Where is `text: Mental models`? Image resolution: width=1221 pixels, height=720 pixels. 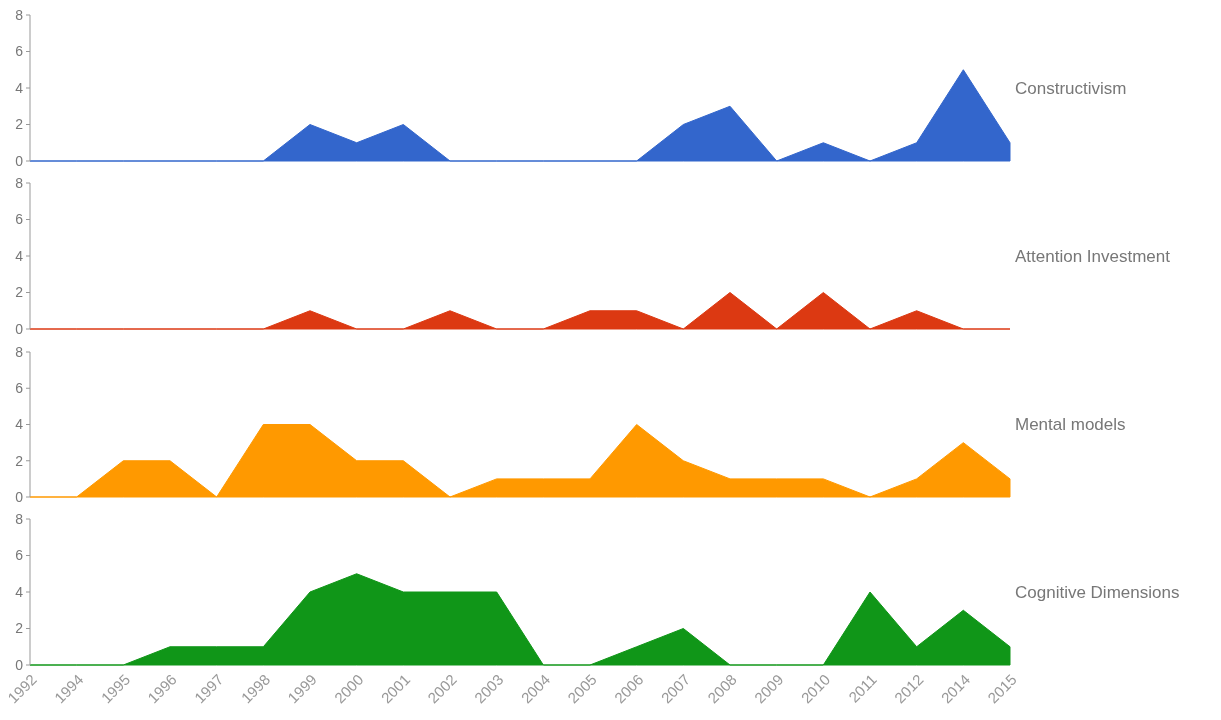 text: Mental models is located at coordinates (1070, 425).